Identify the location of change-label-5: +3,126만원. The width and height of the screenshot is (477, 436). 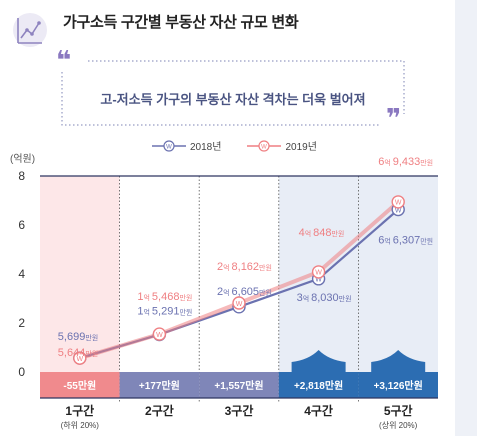
(398, 385).